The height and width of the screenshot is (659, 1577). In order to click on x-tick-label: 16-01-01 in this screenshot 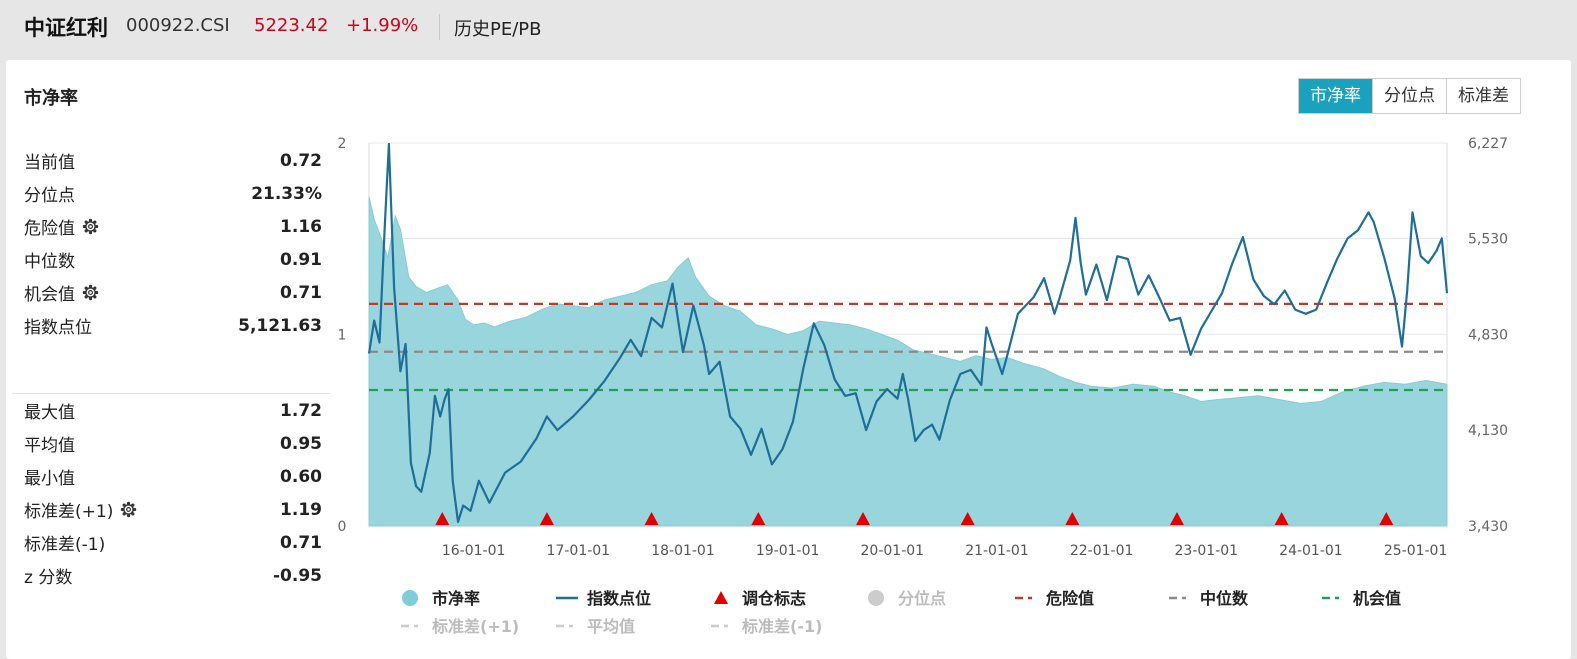, I will do `click(474, 551)`.